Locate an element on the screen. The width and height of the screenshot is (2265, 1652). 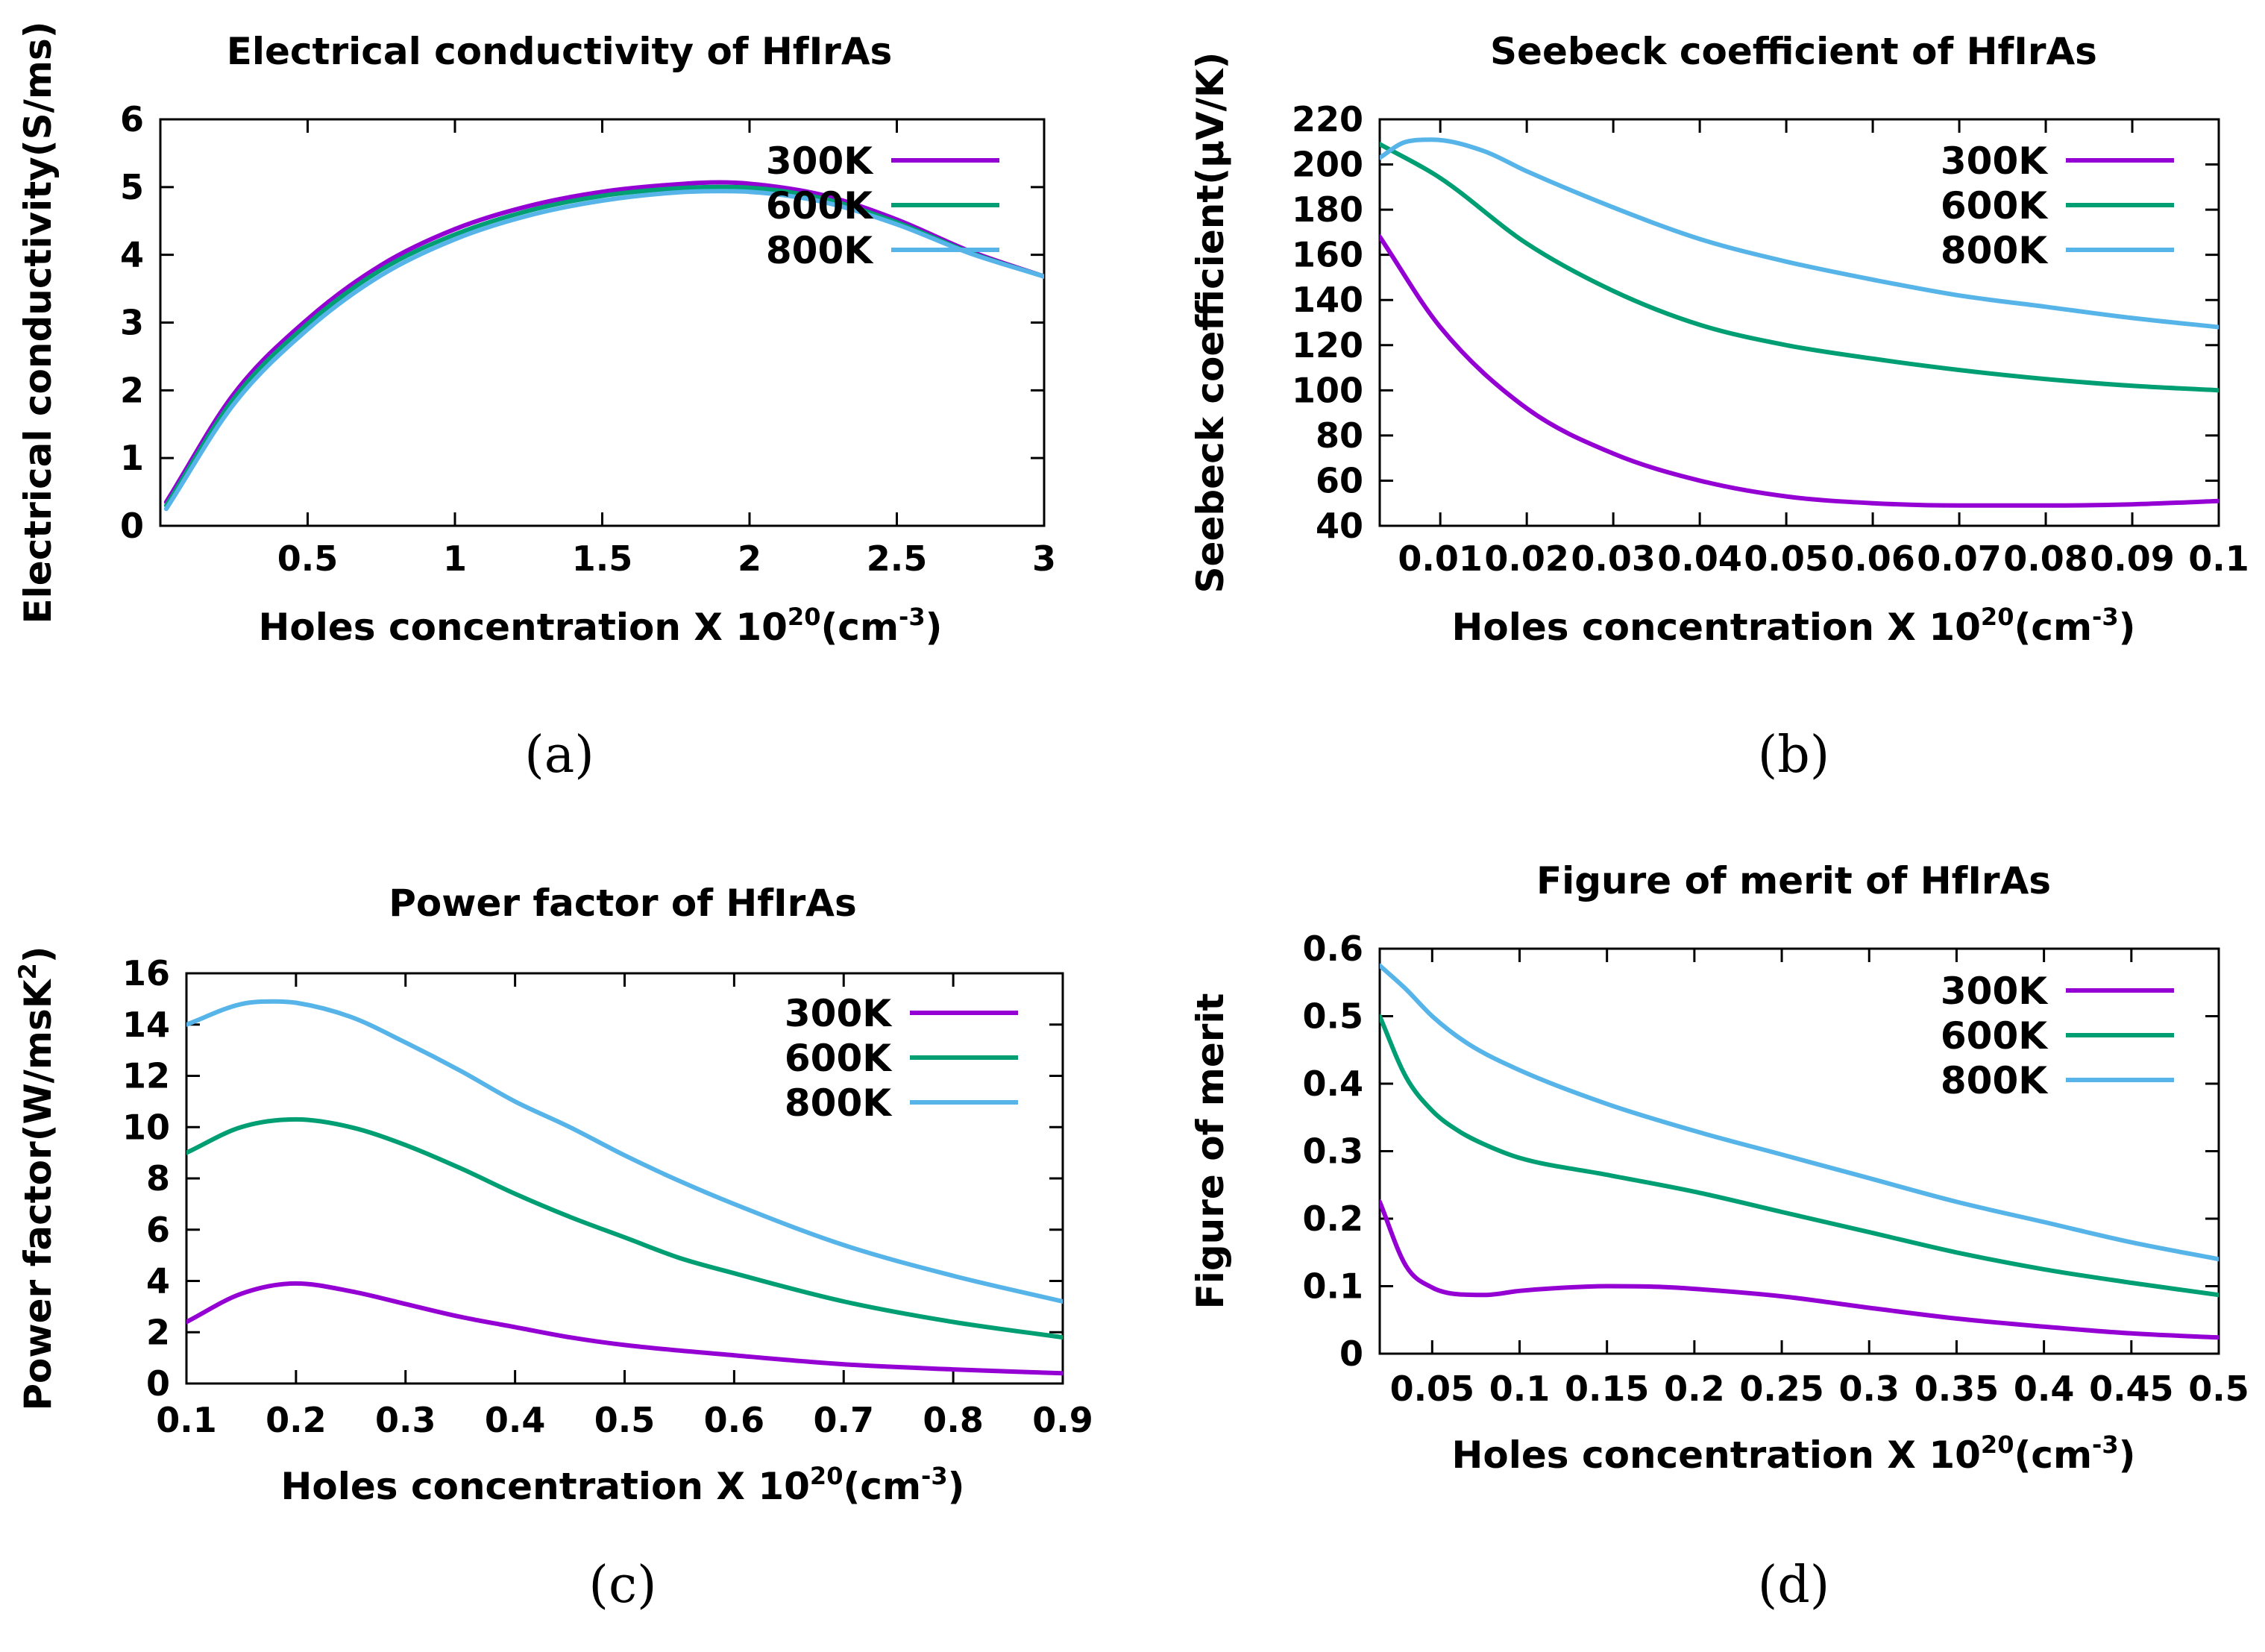
y-tick-label: 8 is located at coordinates (158, 1178).